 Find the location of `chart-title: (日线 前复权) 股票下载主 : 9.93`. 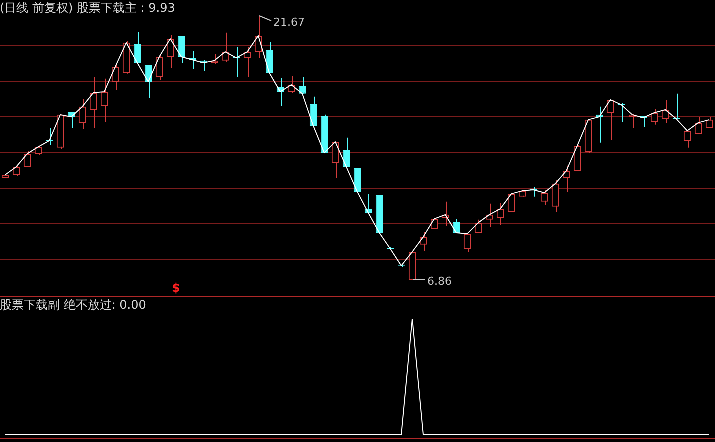

chart-title: (日线 前复权) 股票下载主 : 9.93 is located at coordinates (88, 8).